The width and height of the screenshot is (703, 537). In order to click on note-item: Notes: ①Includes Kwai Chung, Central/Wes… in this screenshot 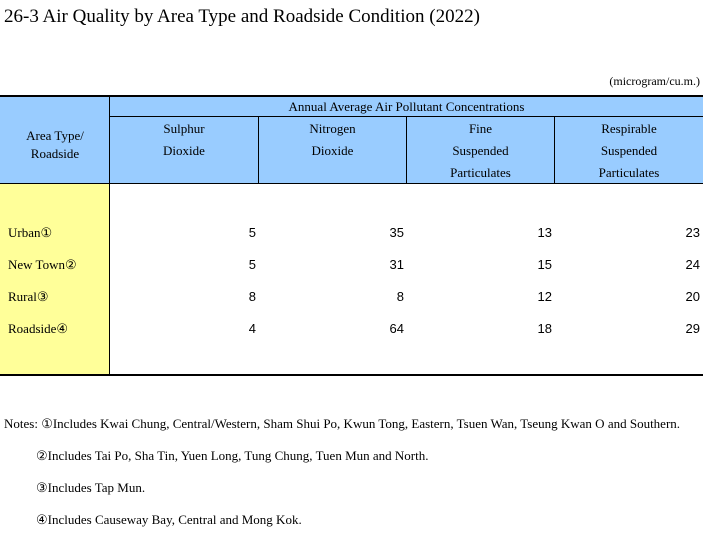, I will do `click(342, 424)`.